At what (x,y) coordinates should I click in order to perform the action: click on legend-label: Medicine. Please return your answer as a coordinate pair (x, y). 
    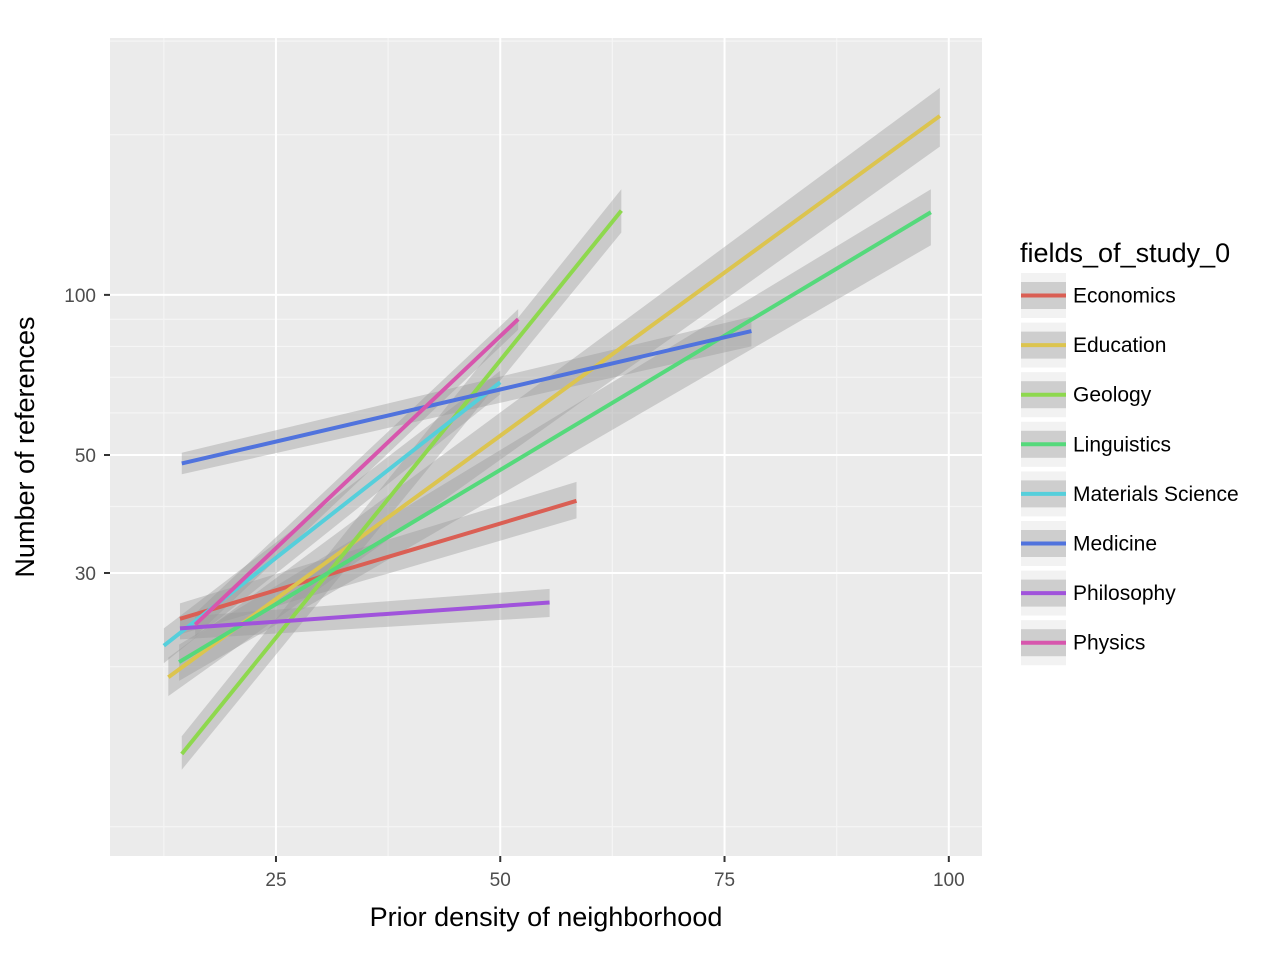
    Looking at the image, I should click on (1115, 544).